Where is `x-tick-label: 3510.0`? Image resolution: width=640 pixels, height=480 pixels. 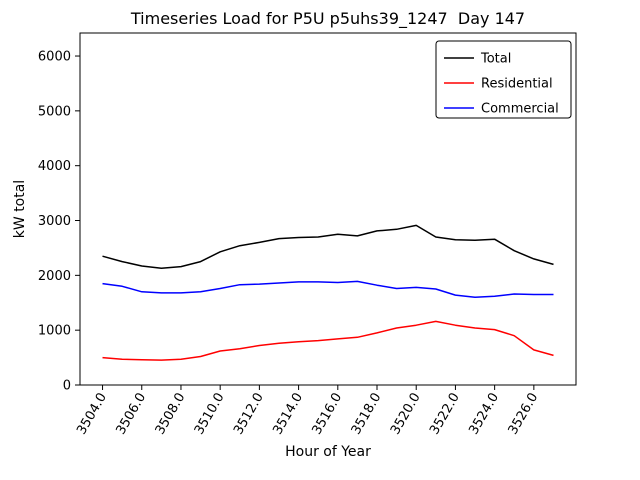
x-tick-label: 3510.0 is located at coordinates (210, 414).